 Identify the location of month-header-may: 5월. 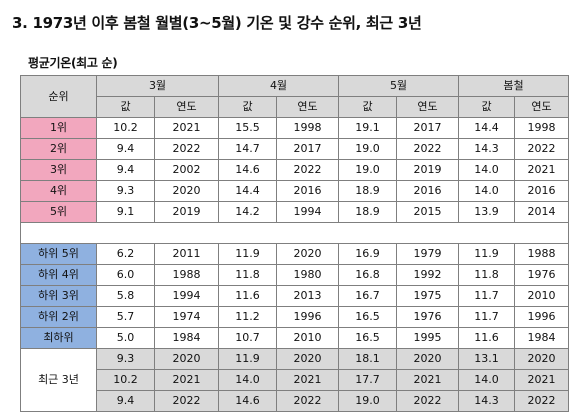
(398, 86).